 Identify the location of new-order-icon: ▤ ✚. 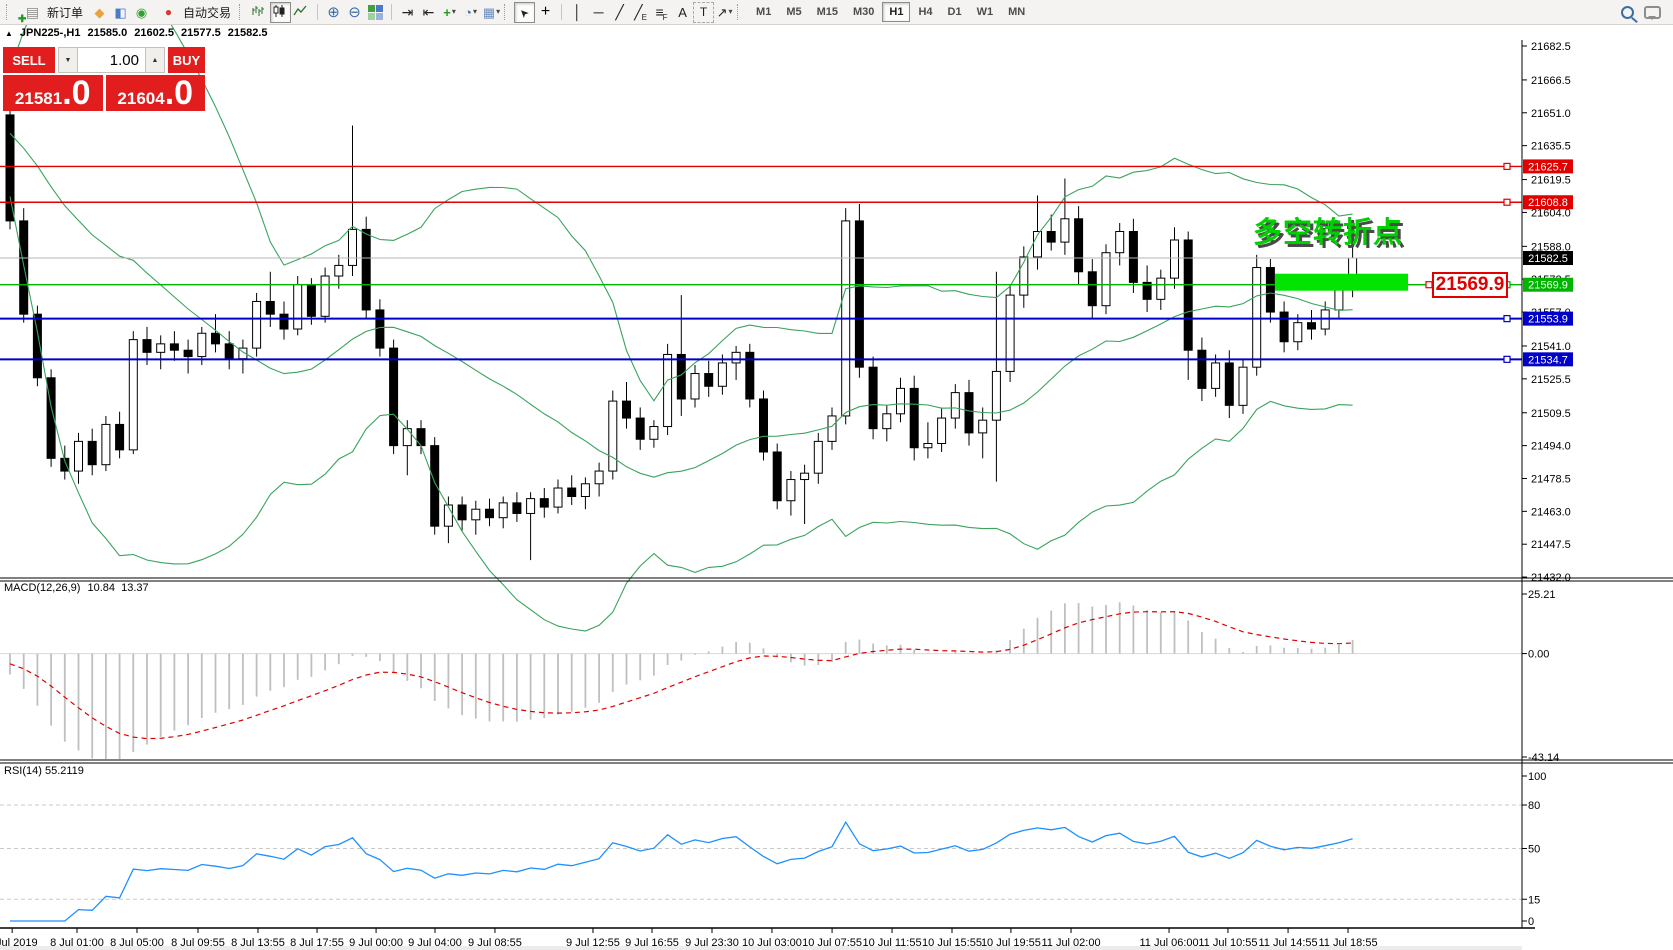
(29, 14).